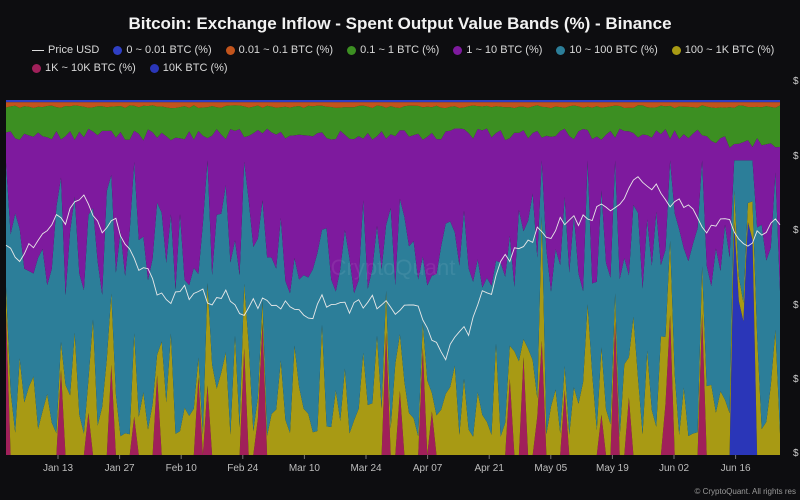  I want to click on x-tick-label-2: Feb 10, so click(182, 468).